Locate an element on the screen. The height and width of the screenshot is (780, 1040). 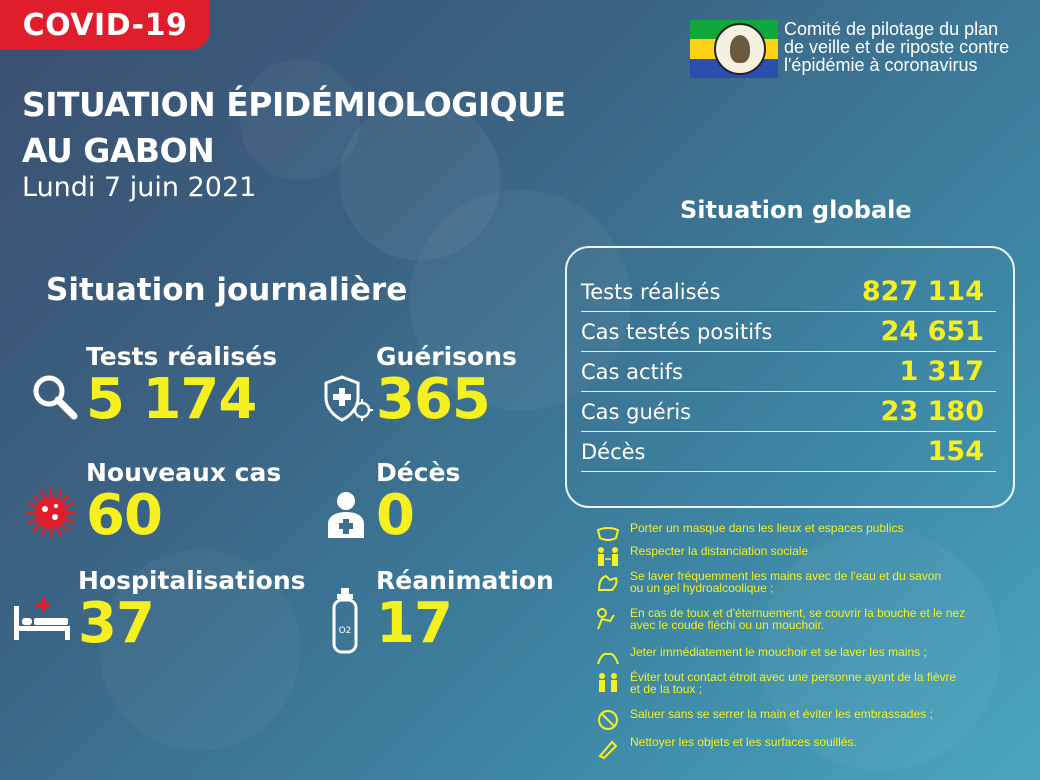
daily-deaths-value: 0 is located at coordinates (395, 515).